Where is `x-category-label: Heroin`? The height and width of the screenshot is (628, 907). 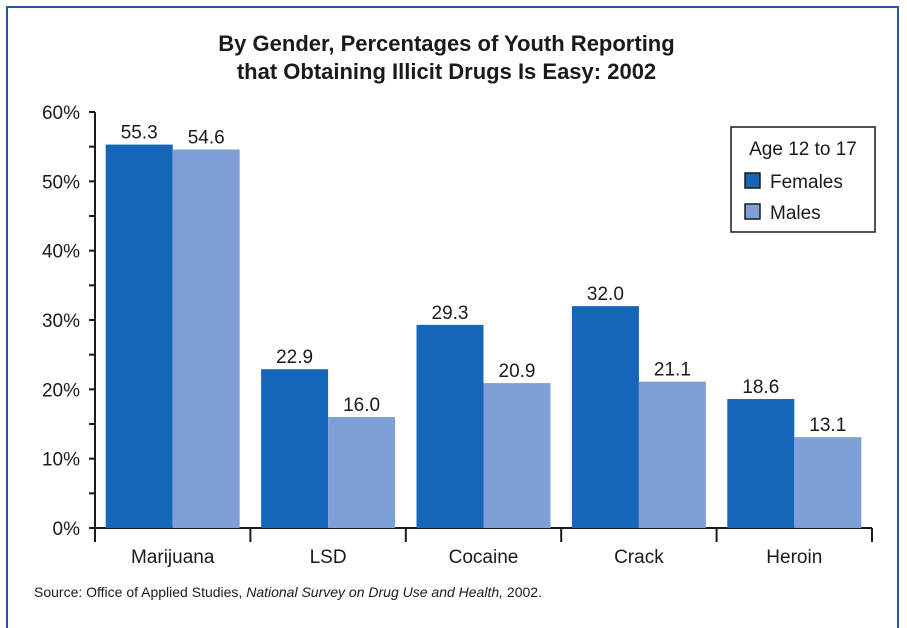 x-category-label: Heroin is located at coordinates (794, 557).